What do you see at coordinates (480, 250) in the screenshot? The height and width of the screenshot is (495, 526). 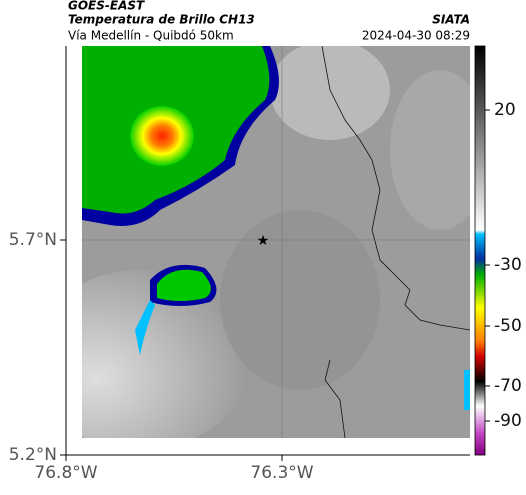 I see `colorbar` at bounding box center [480, 250].